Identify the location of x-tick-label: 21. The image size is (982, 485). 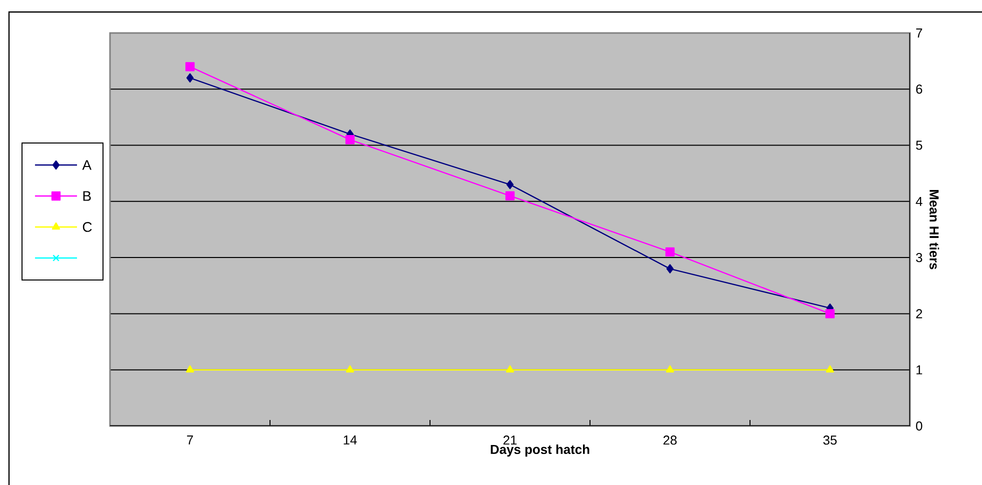
(510, 440).